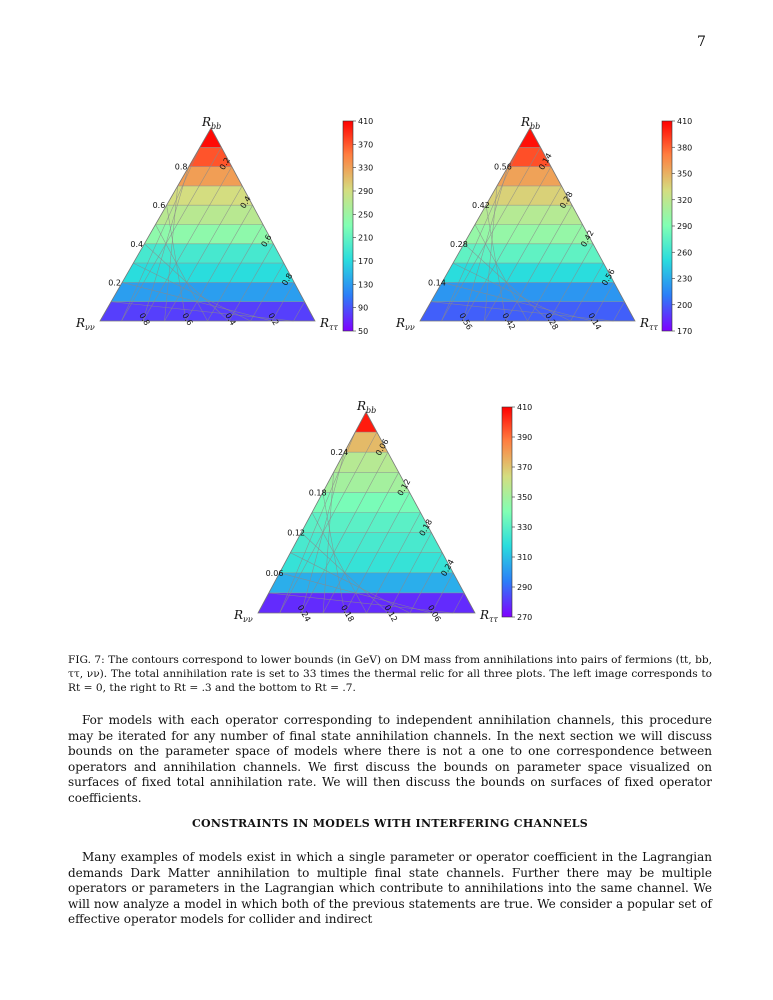 This screenshot has height=1000, width=773. Describe the element at coordinates (437, 282) in the screenshot. I see `tick-label-left: 0.14` at that location.